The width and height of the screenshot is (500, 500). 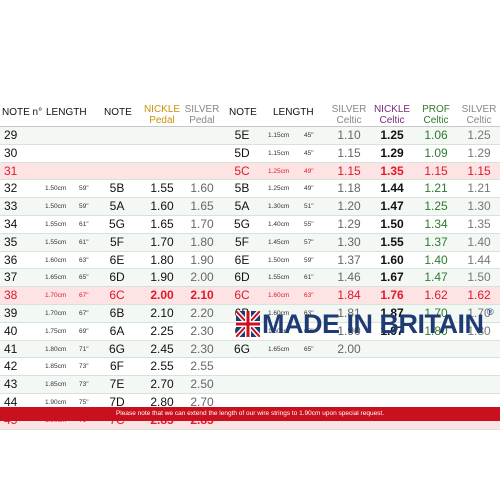 I want to click on note-number: 41, so click(x=11, y=348).